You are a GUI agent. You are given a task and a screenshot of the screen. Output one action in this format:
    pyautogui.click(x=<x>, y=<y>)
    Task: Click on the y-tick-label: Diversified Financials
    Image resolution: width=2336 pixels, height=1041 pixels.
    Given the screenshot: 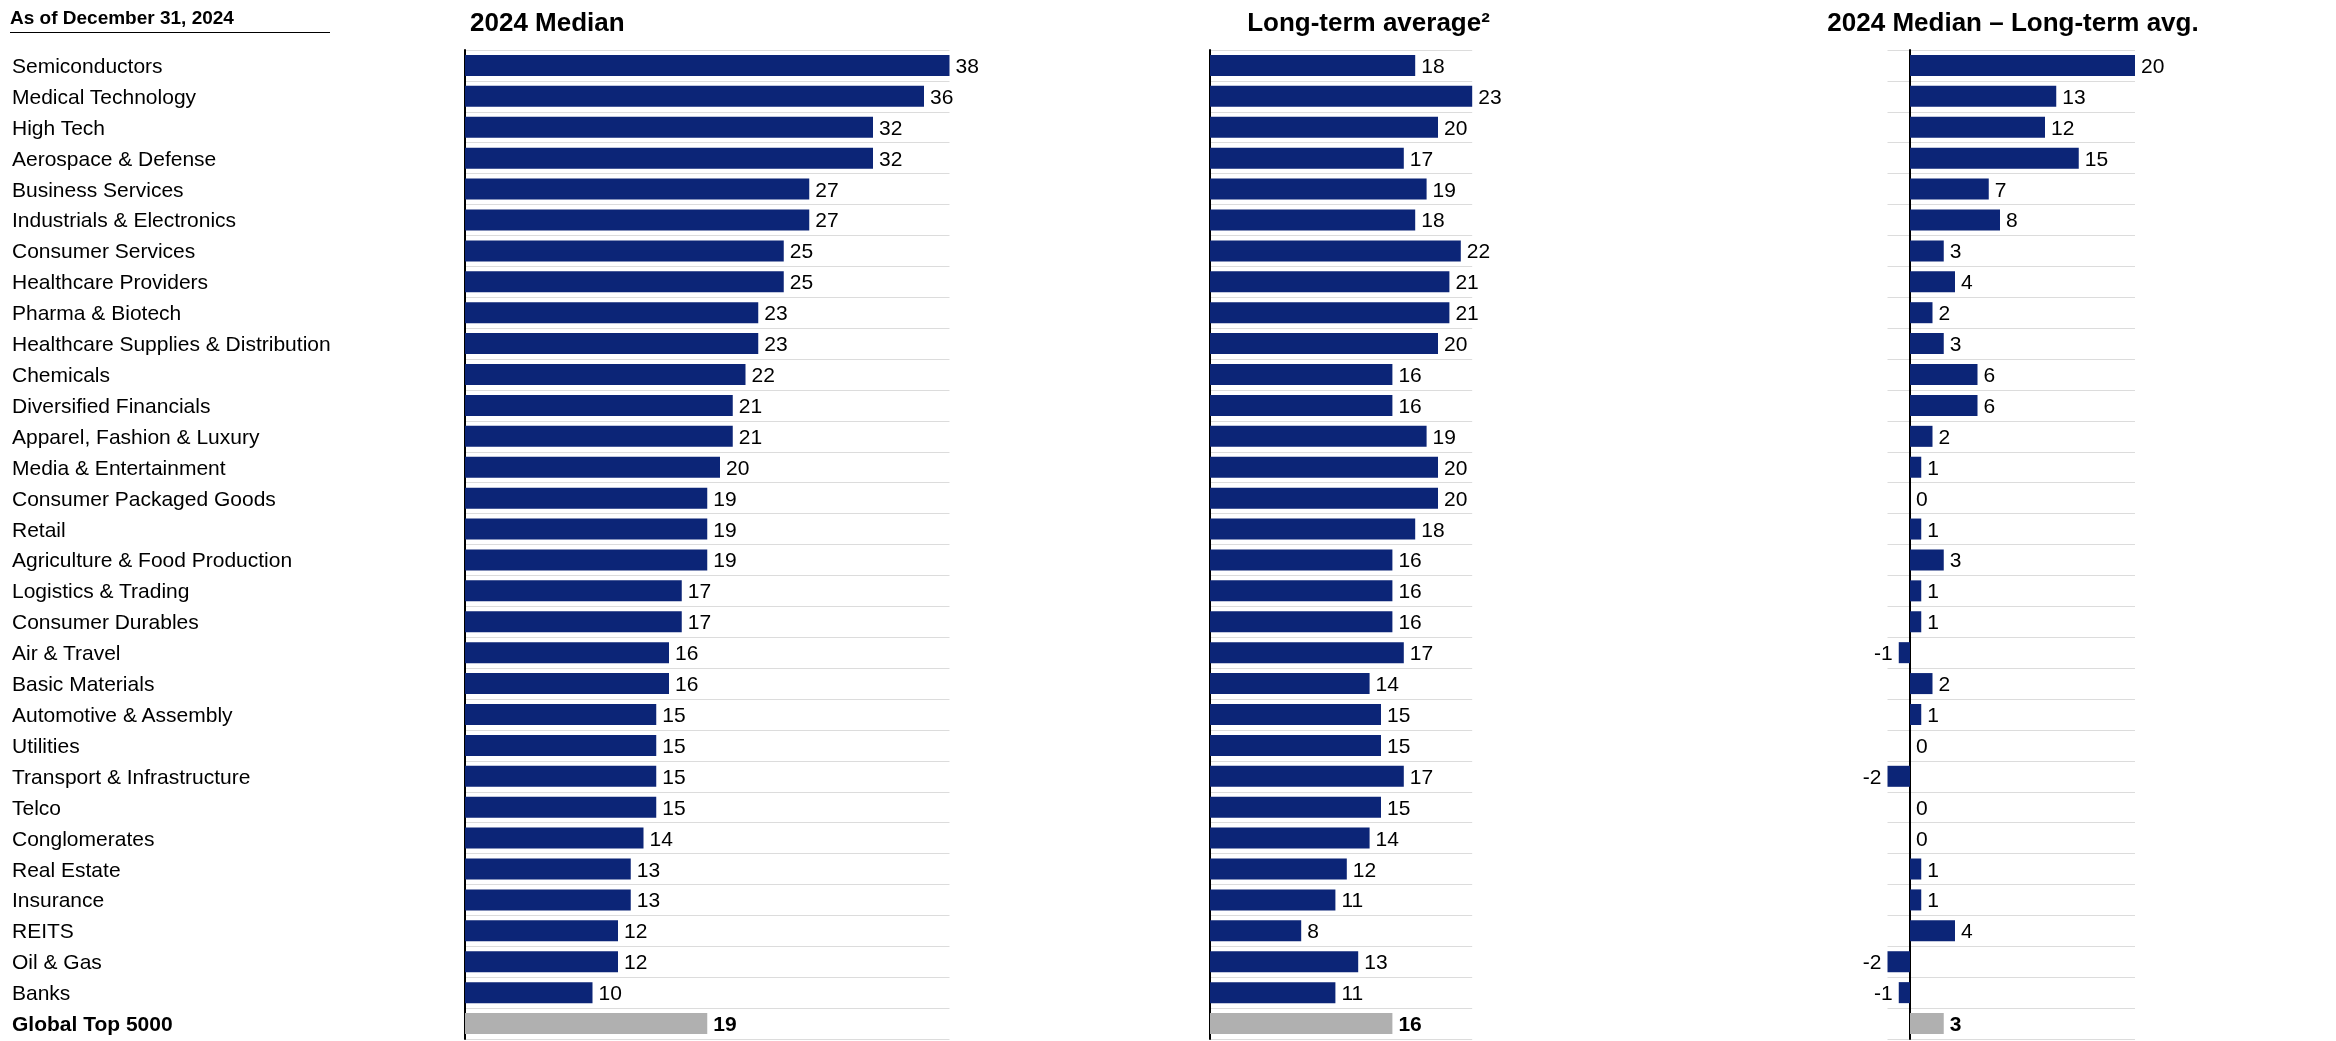 What is the action you would take?
    pyautogui.click(x=111, y=405)
    